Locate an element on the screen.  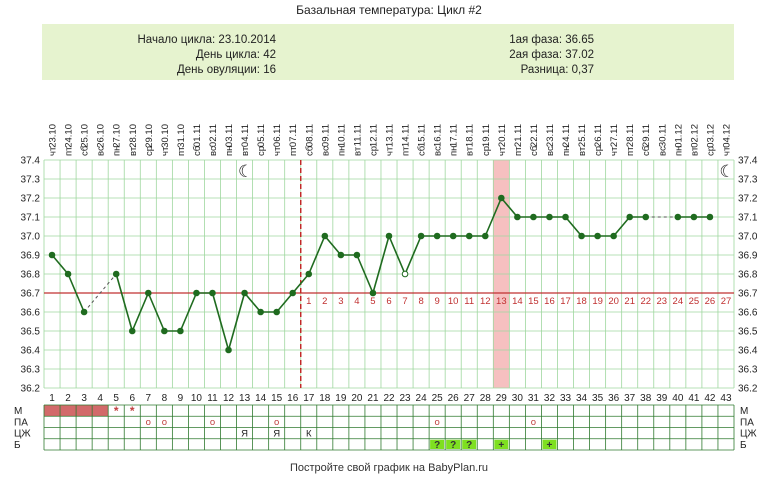
y-tick-label-left: 36.6 is located at coordinates (31, 313).